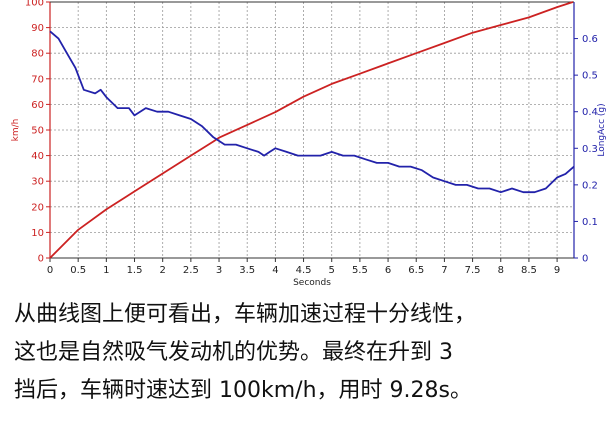  What do you see at coordinates (233, 352) in the screenshot?
I see `caption-line: 这也是自然吸气发动机的优势。最终在升到 3` at bounding box center [233, 352].